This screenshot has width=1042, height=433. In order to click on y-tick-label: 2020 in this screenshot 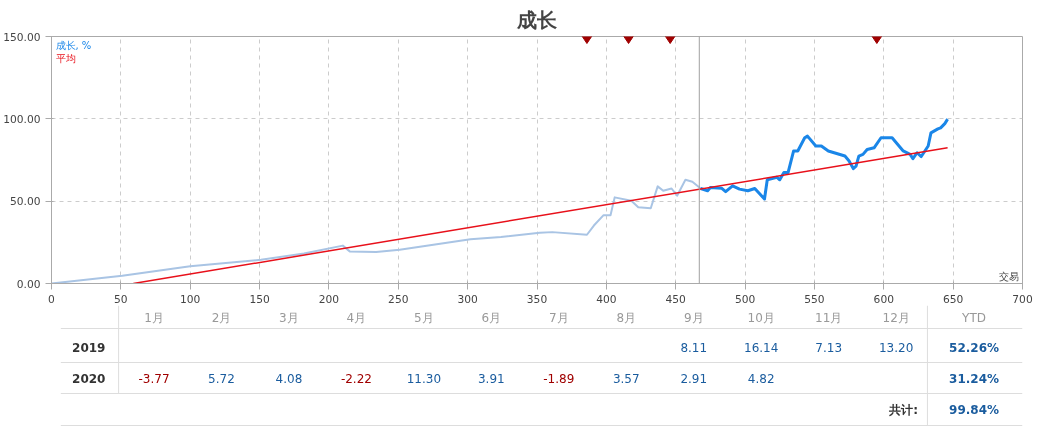, I will do `click(89, 379)`.